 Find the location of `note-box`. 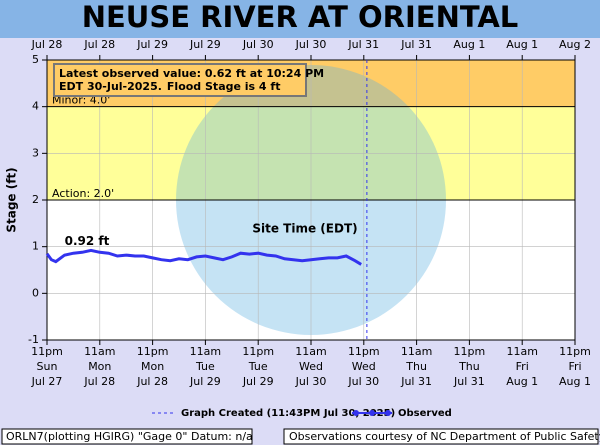

note-box is located at coordinates (180, 80).